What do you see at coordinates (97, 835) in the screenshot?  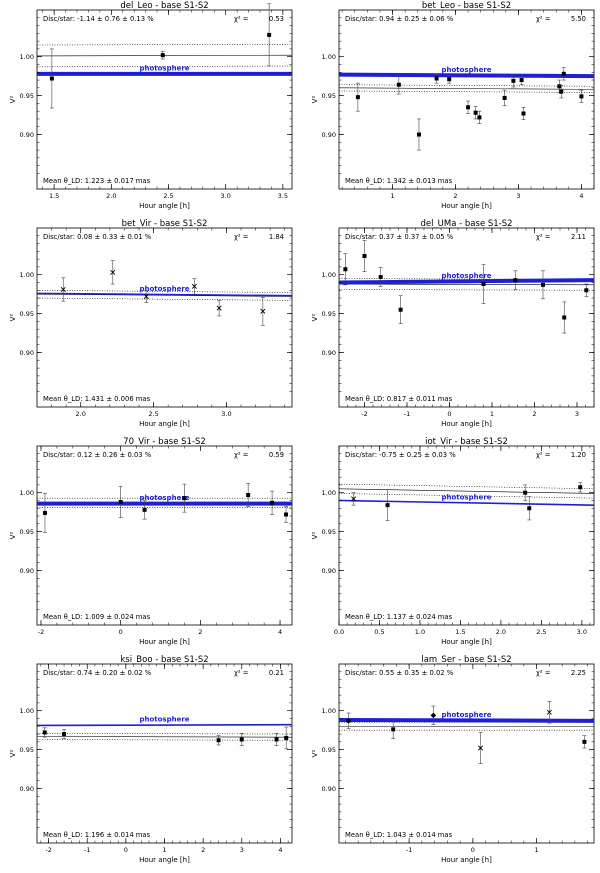 I see `mean-theta-annotation: Mean θ_LD: 1.196 ± 0.014 mas` at bounding box center [97, 835].